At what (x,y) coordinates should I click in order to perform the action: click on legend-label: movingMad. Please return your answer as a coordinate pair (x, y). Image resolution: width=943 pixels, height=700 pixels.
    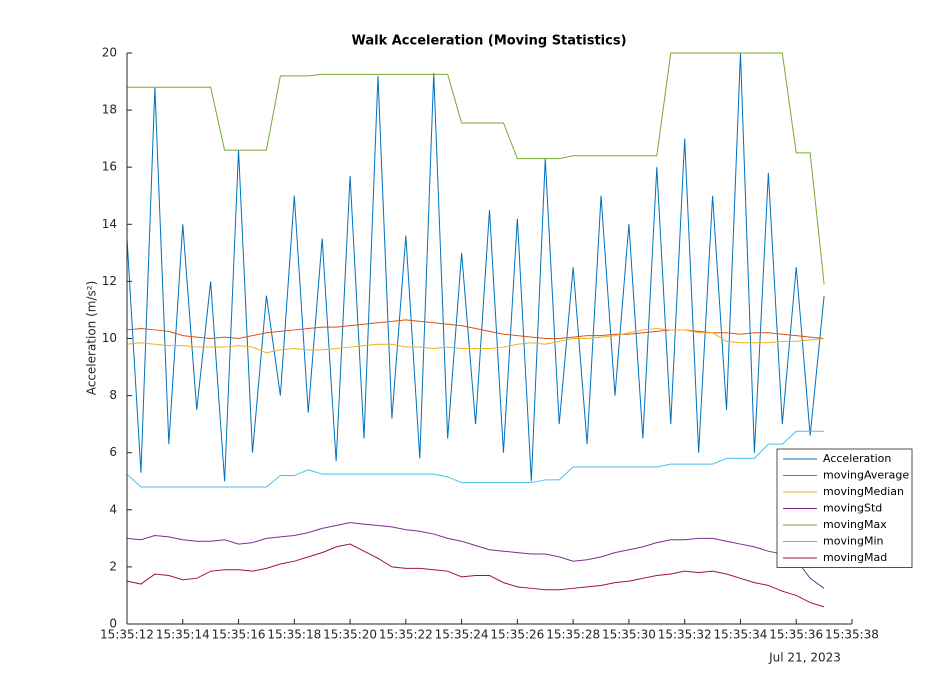
    Looking at the image, I should click on (855, 557).